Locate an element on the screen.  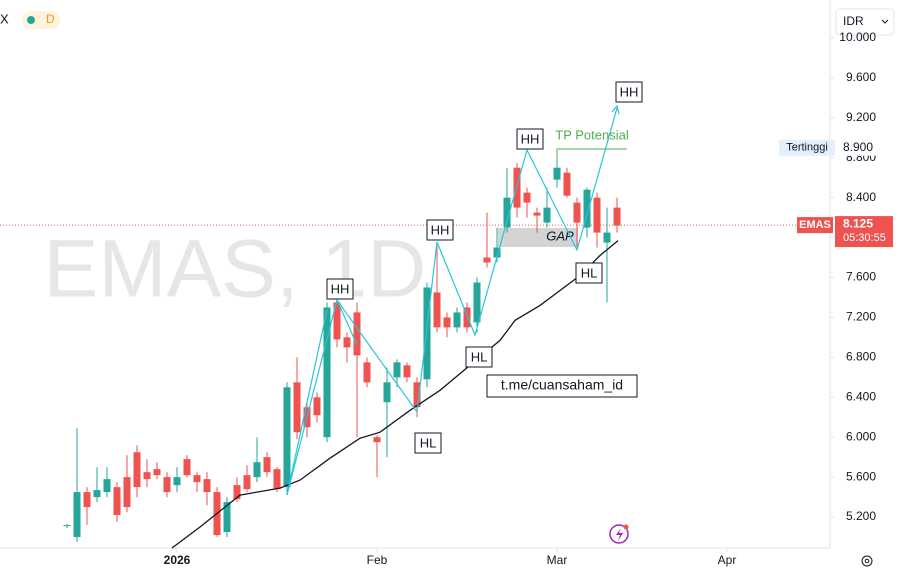
y-tick-label: 9.600 is located at coordinates (861, 77).